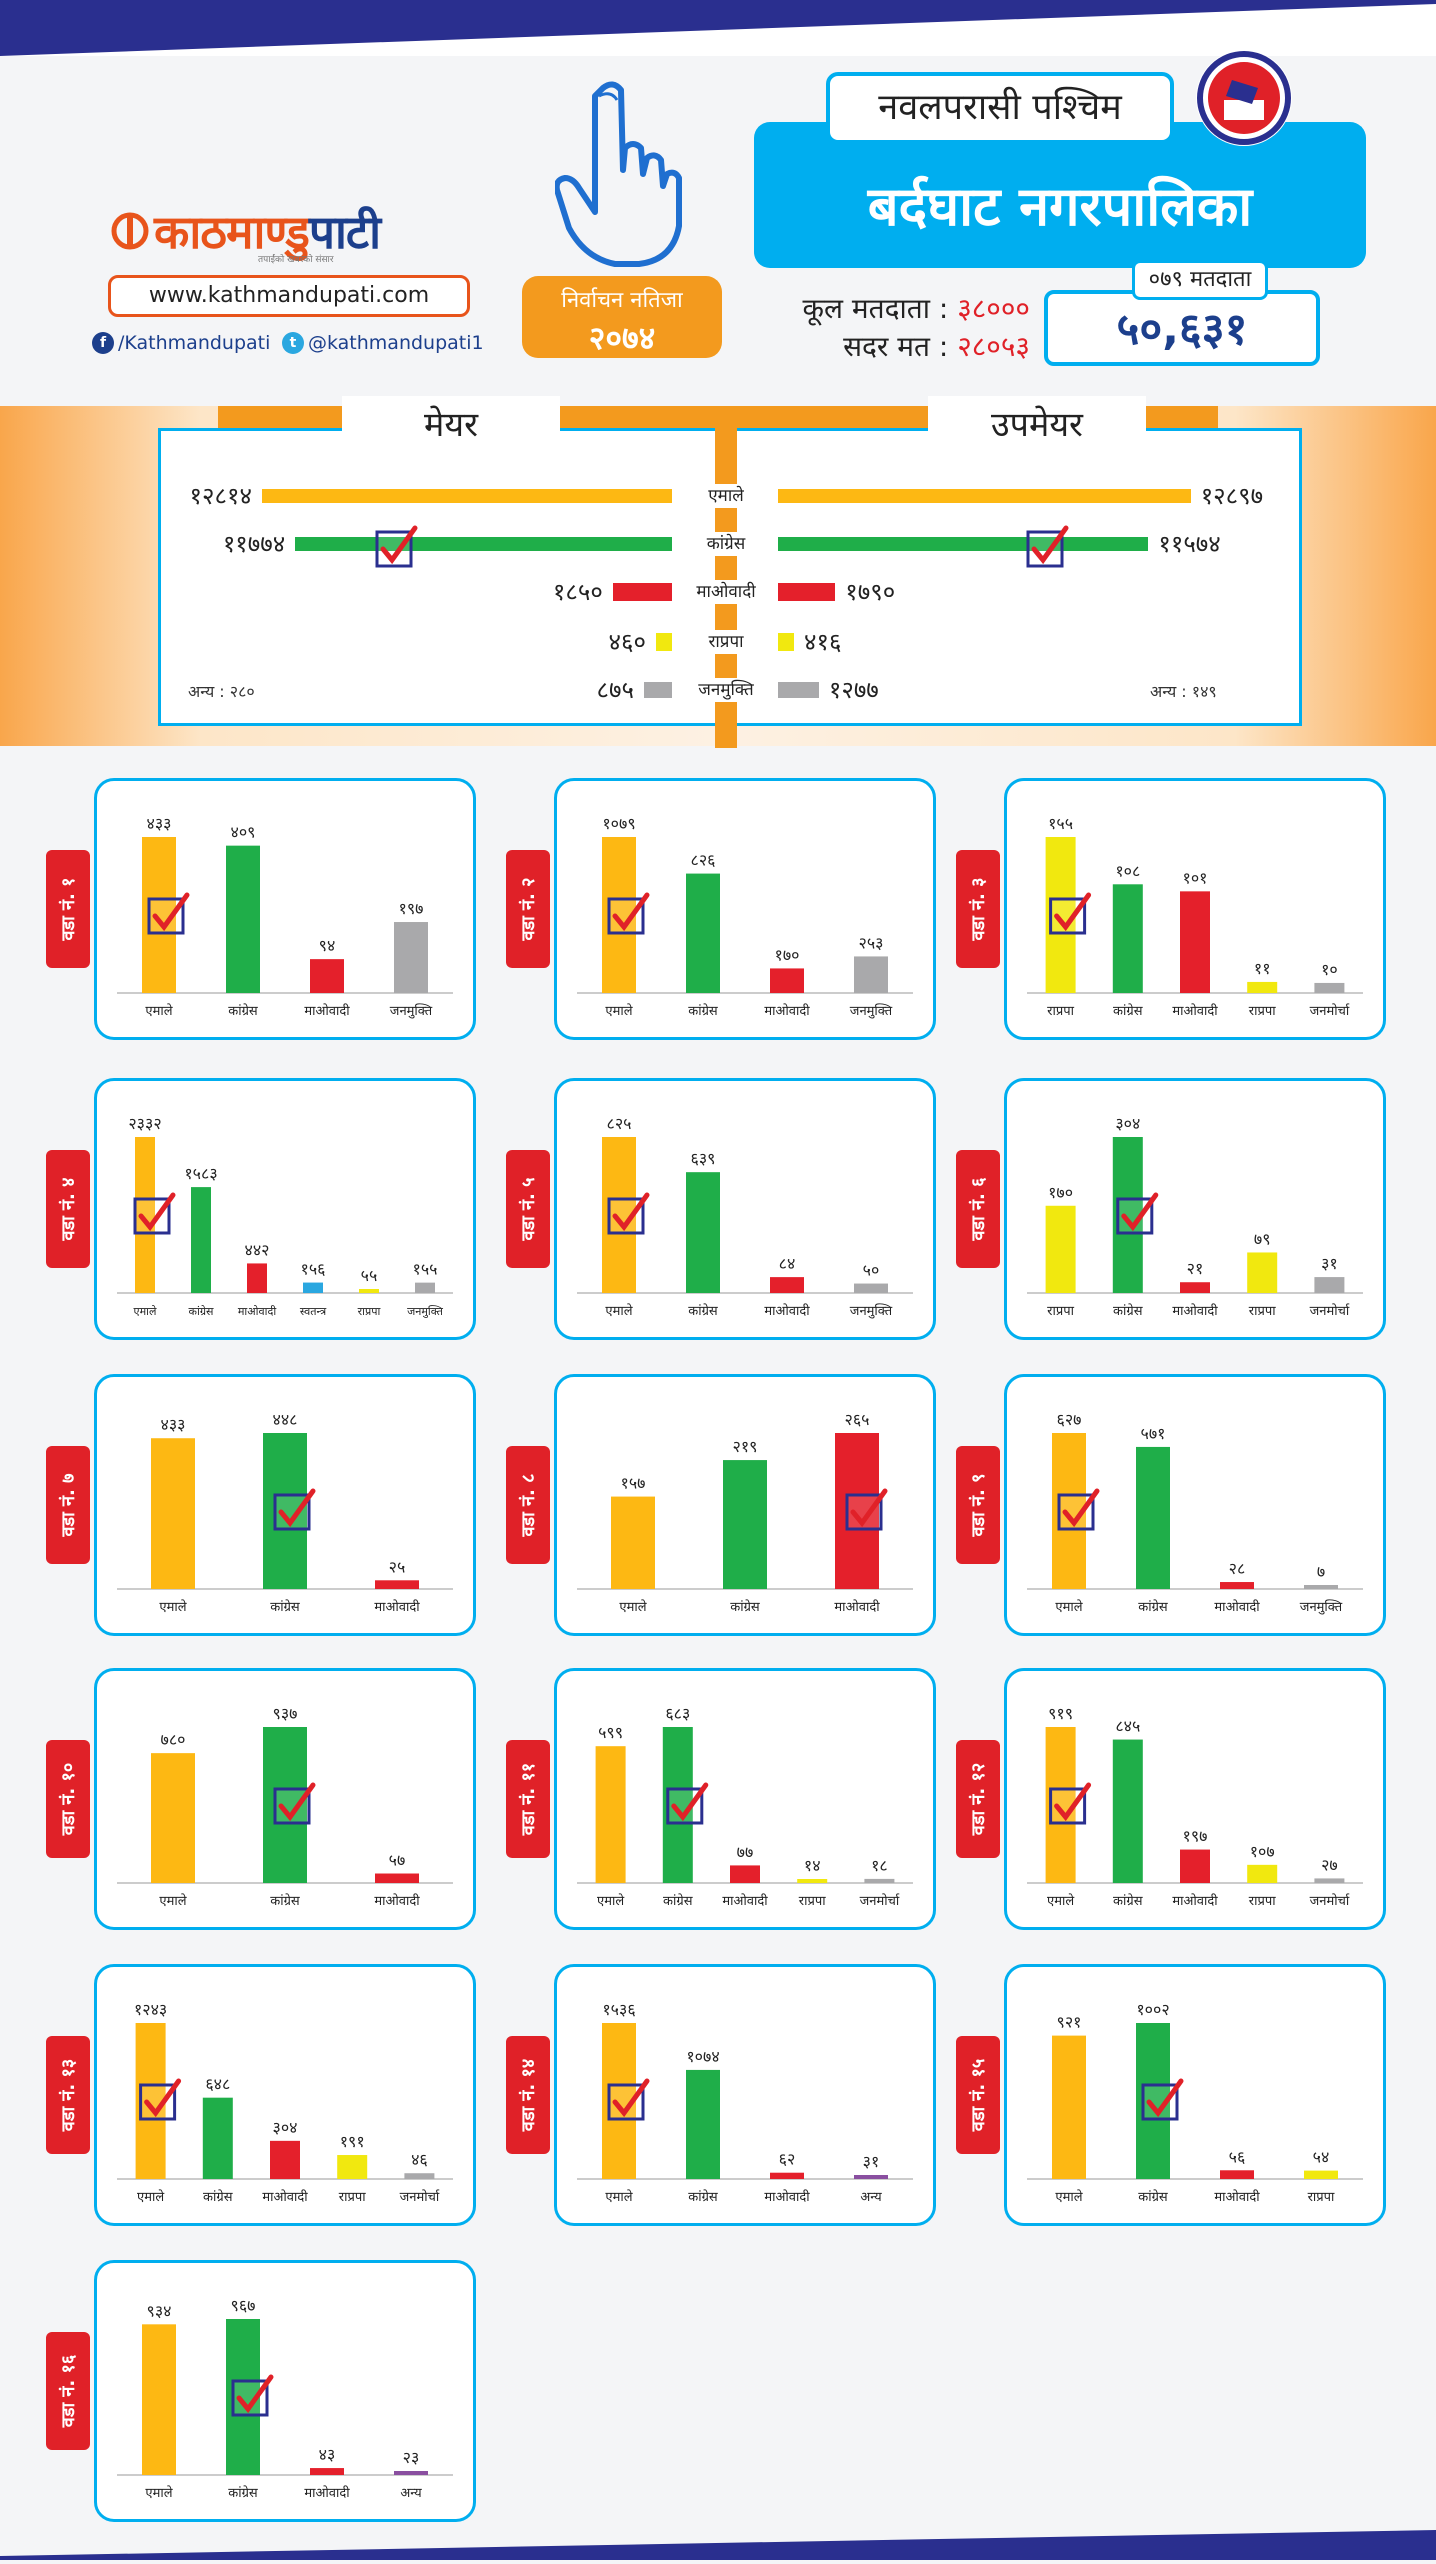  Describe the element at coordinates (150, 2009) in the screenshot. I see `ward-bar-value: १२४३` at that location.